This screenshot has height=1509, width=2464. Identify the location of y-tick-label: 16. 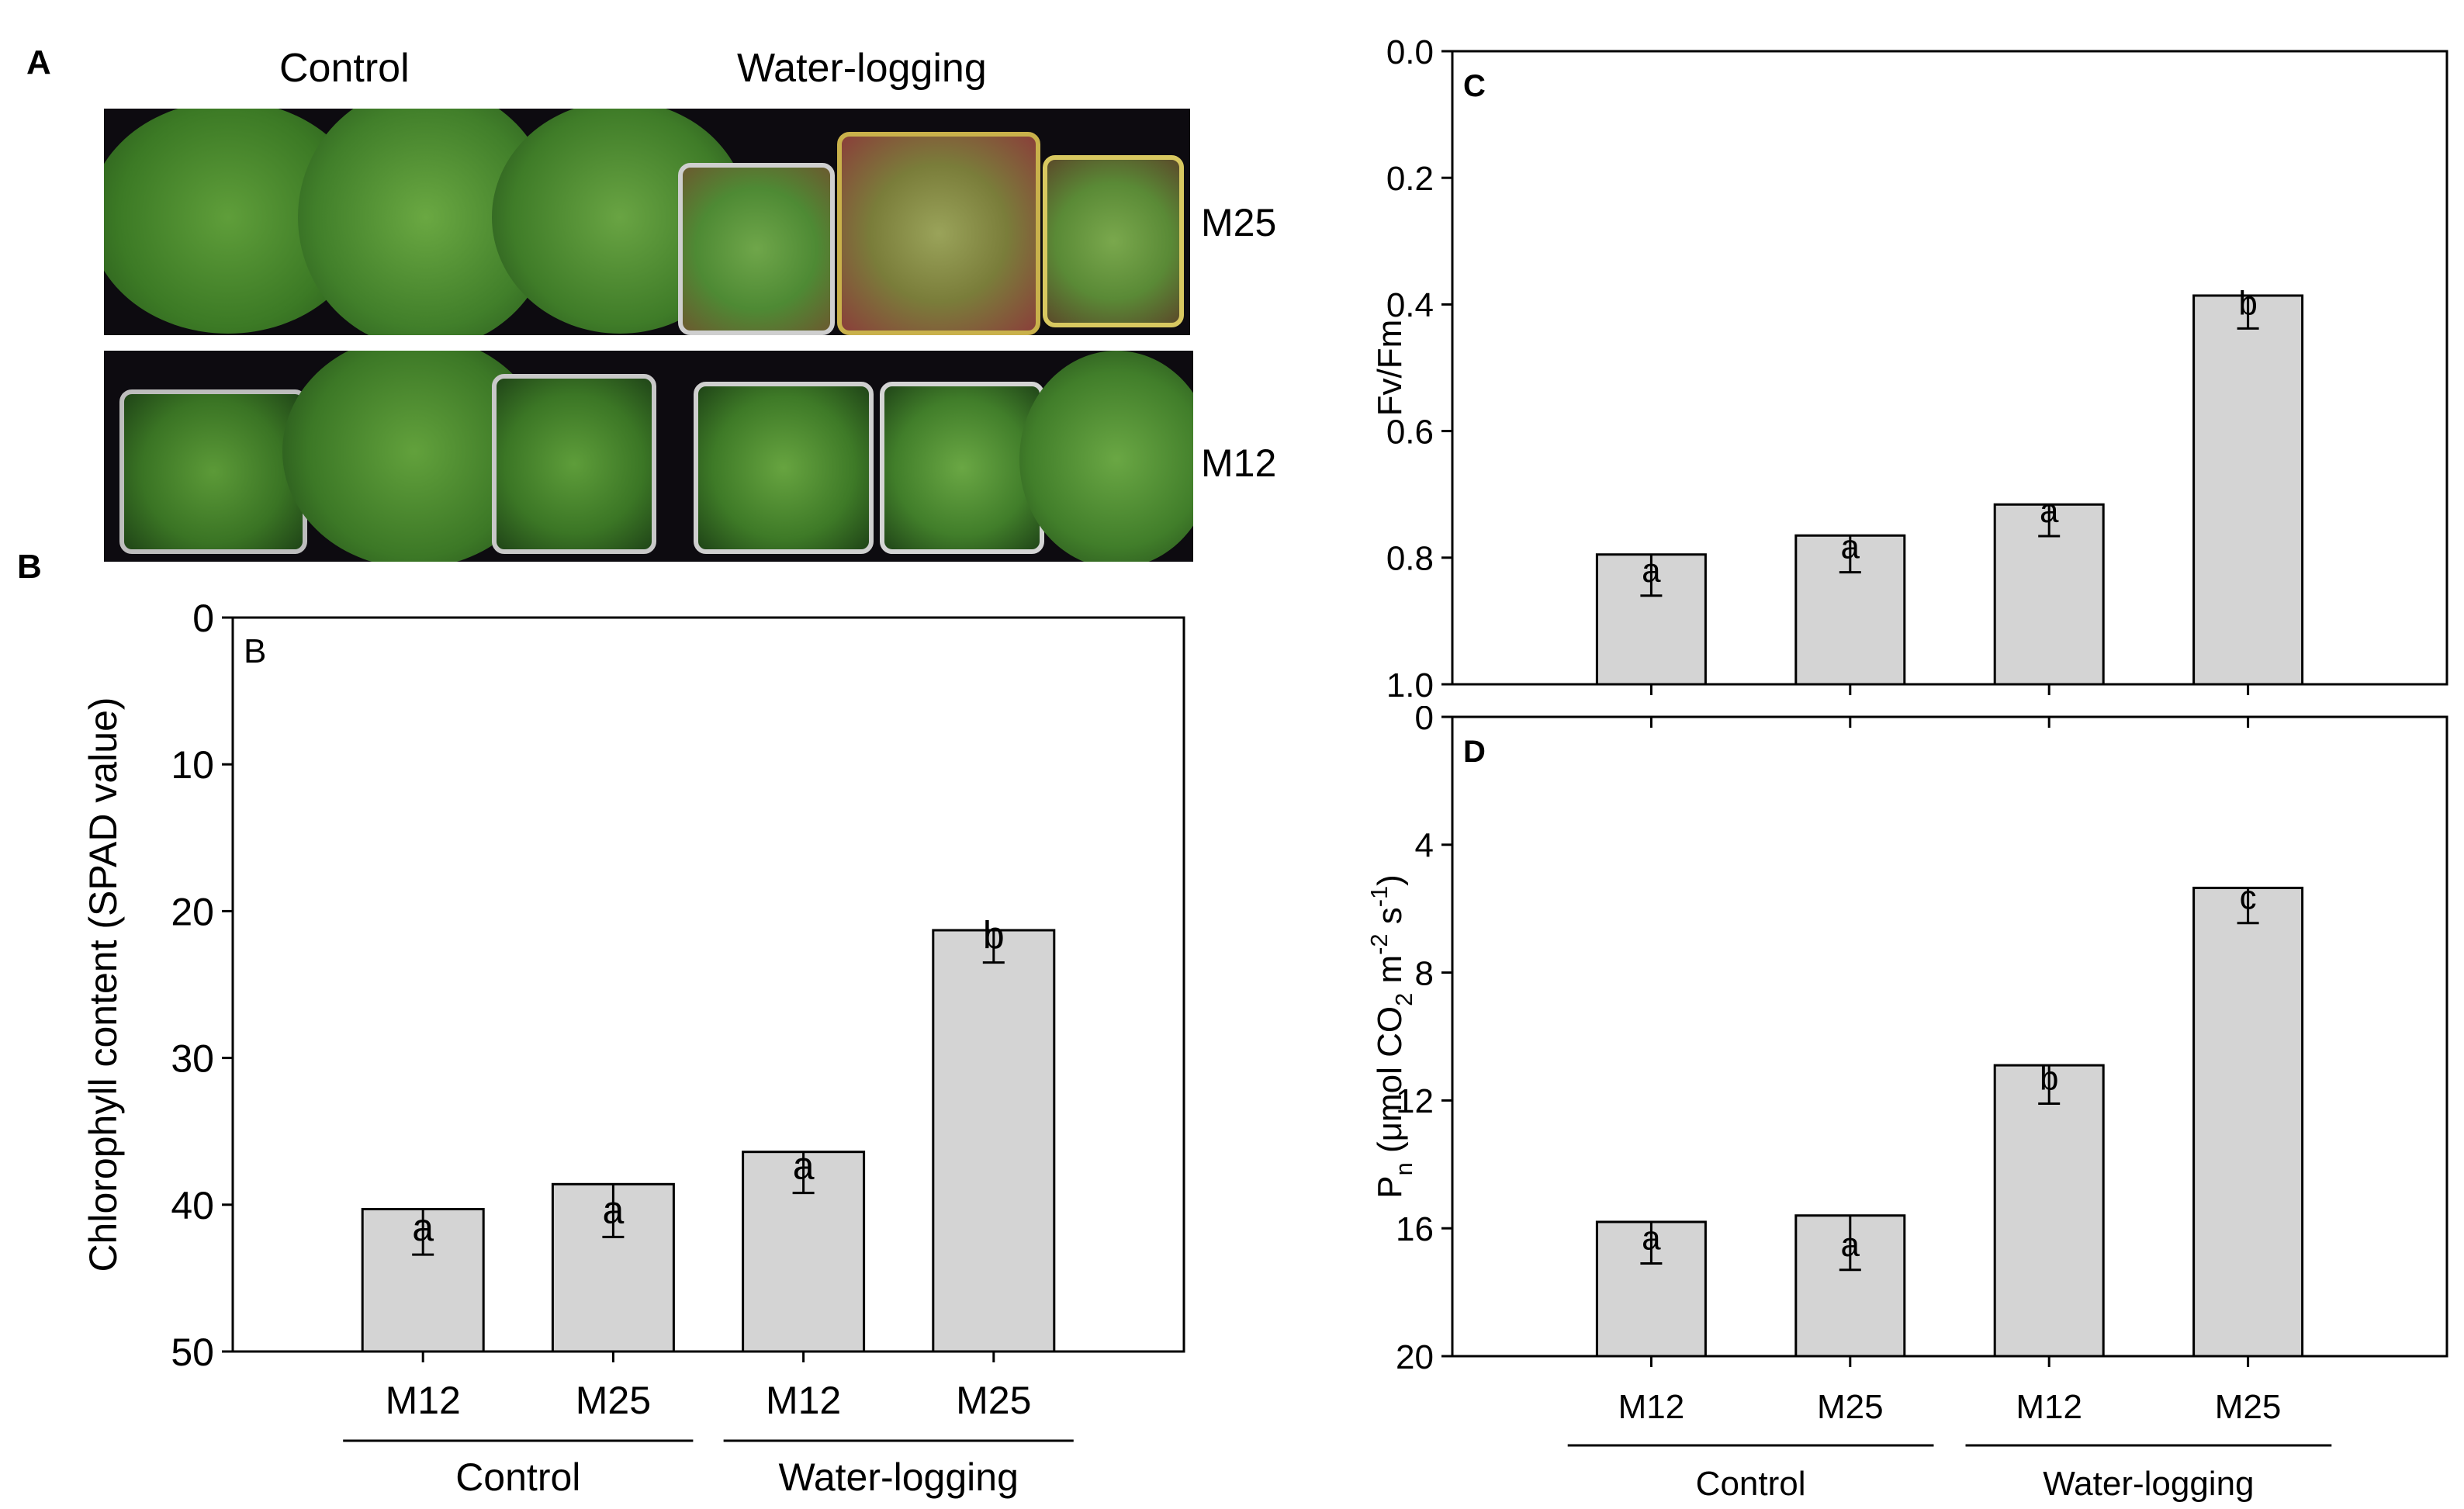
(1415, 1229).